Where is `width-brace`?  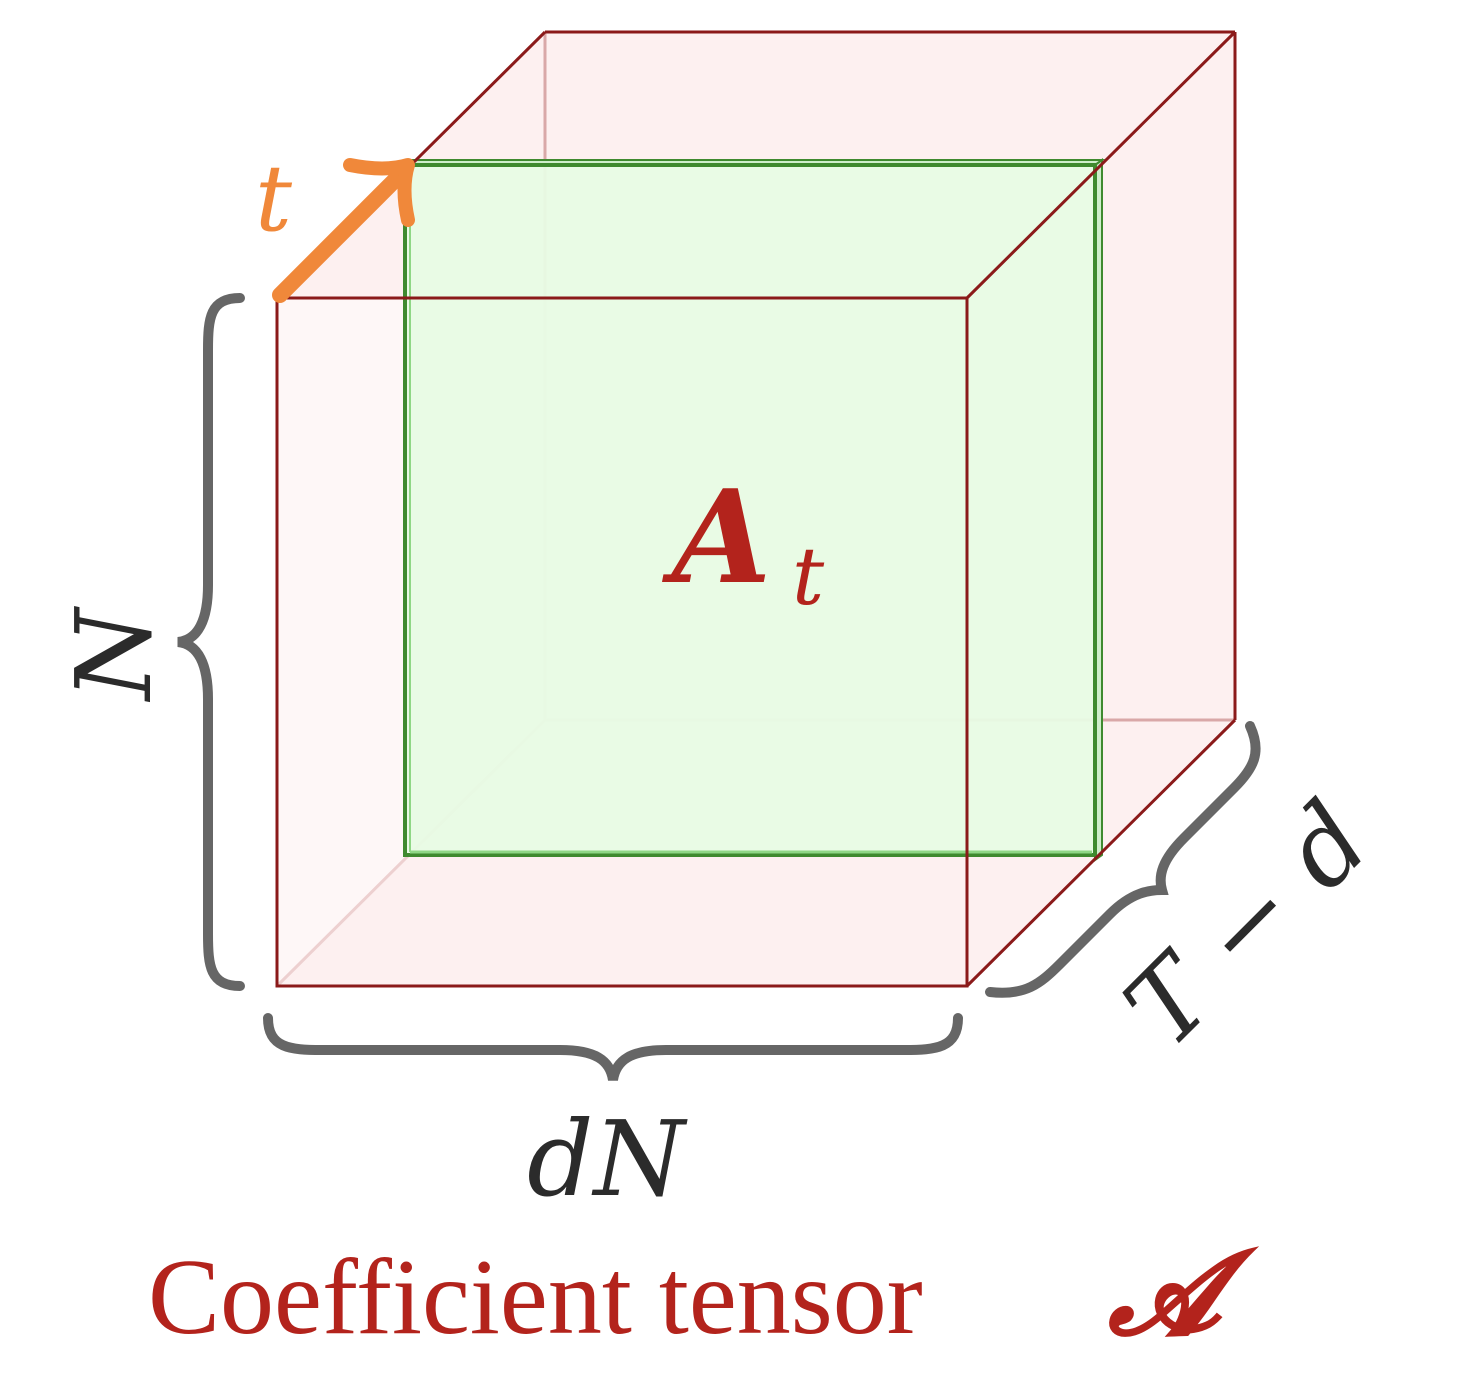
width-brace is located at coordinates (613, 1047).